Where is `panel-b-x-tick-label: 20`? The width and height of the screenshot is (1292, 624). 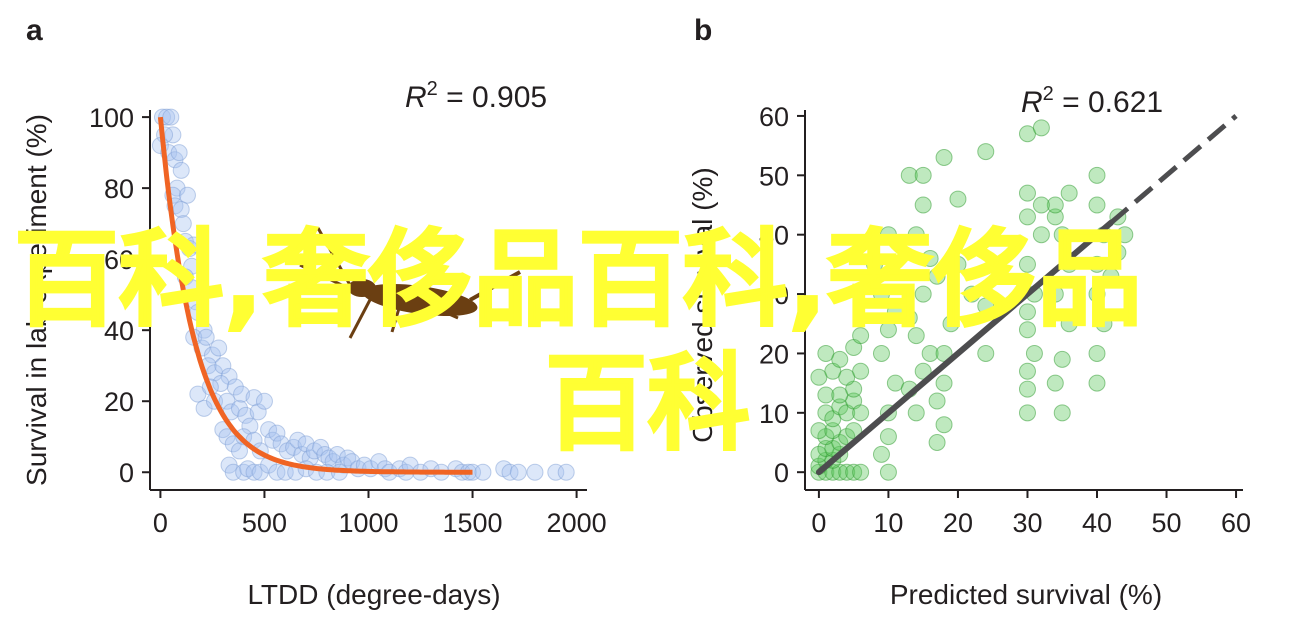
panel-b-x-tick-label: 20 is located at coordinates (958, 523).